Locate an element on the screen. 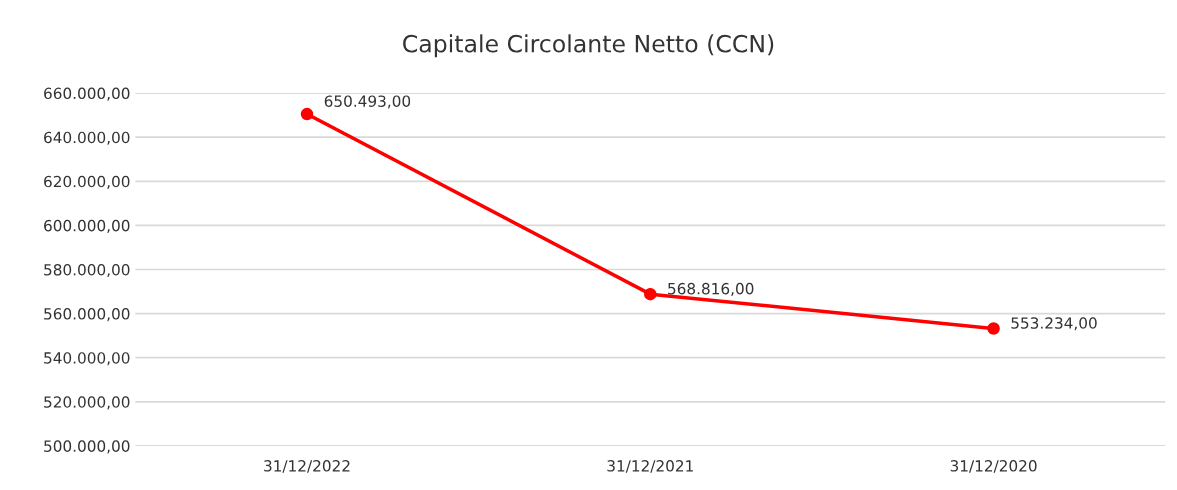 The width and height of the screenshot is (1177, 490). y-tick-label: 660.000,00 is located at coordinates (87, 94).